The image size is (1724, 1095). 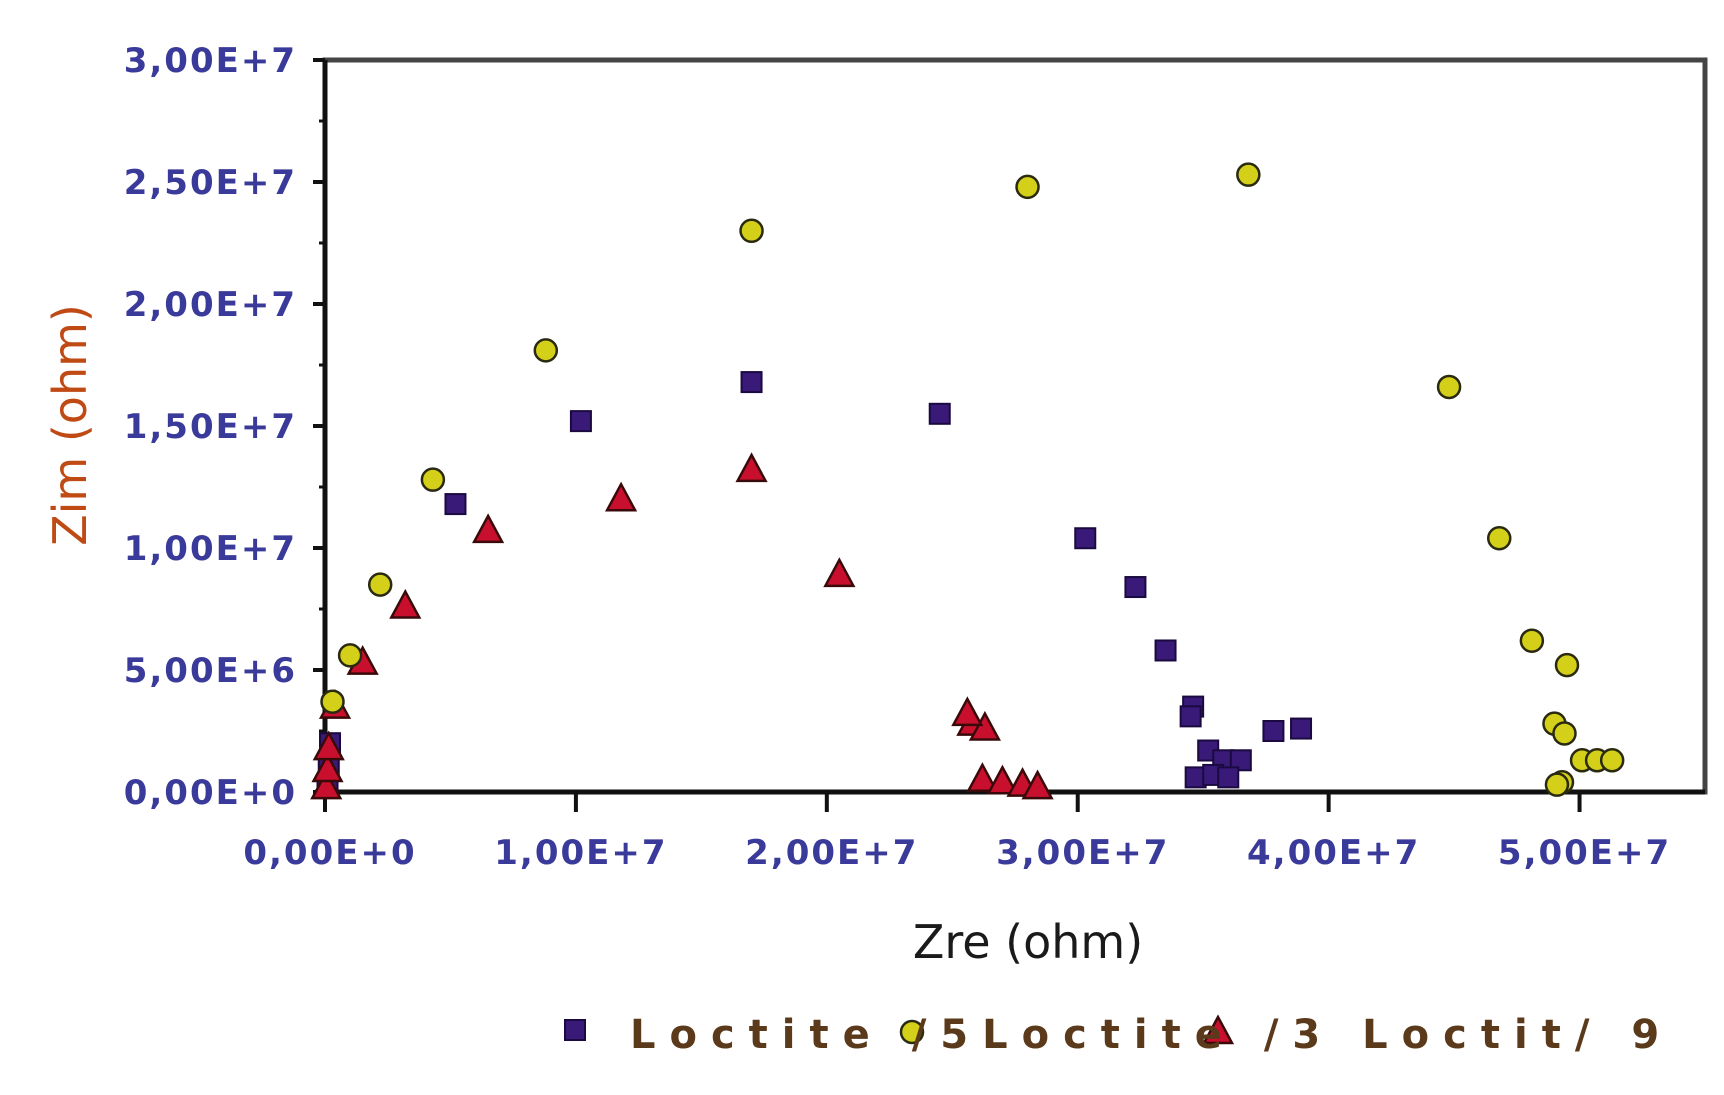 What do you see at coordinates (210, 549) in the screenshot?
I see `y-tick-label: 1,00E+7` at bounding box center [210, 549].